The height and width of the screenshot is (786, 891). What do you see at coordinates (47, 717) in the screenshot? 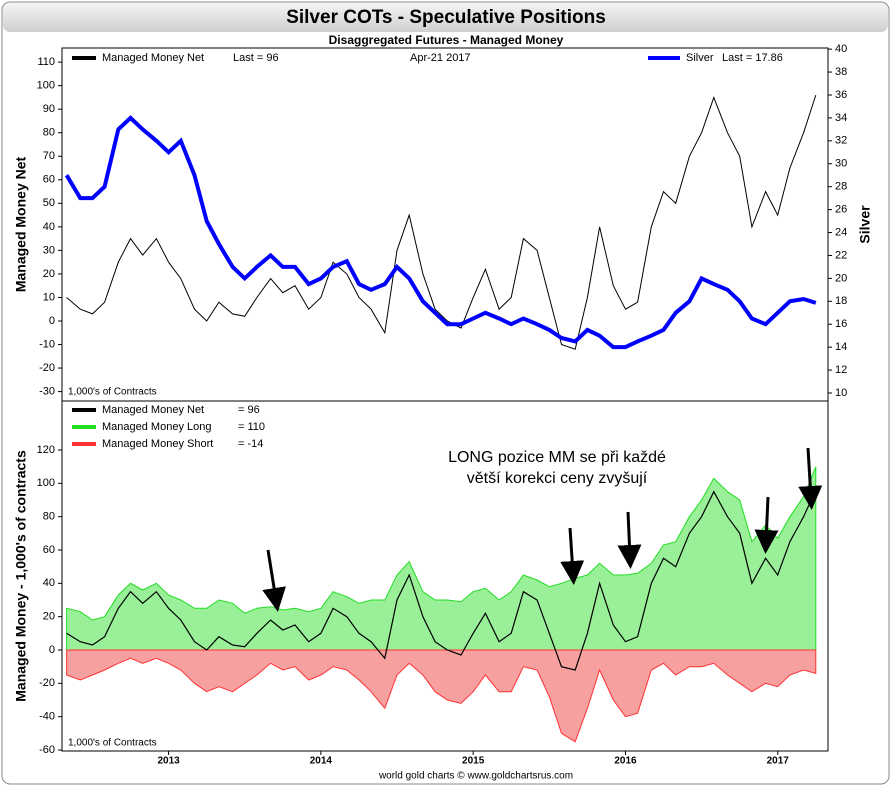
I see `y-tick-label: -40` at bounding box center [47, 717].